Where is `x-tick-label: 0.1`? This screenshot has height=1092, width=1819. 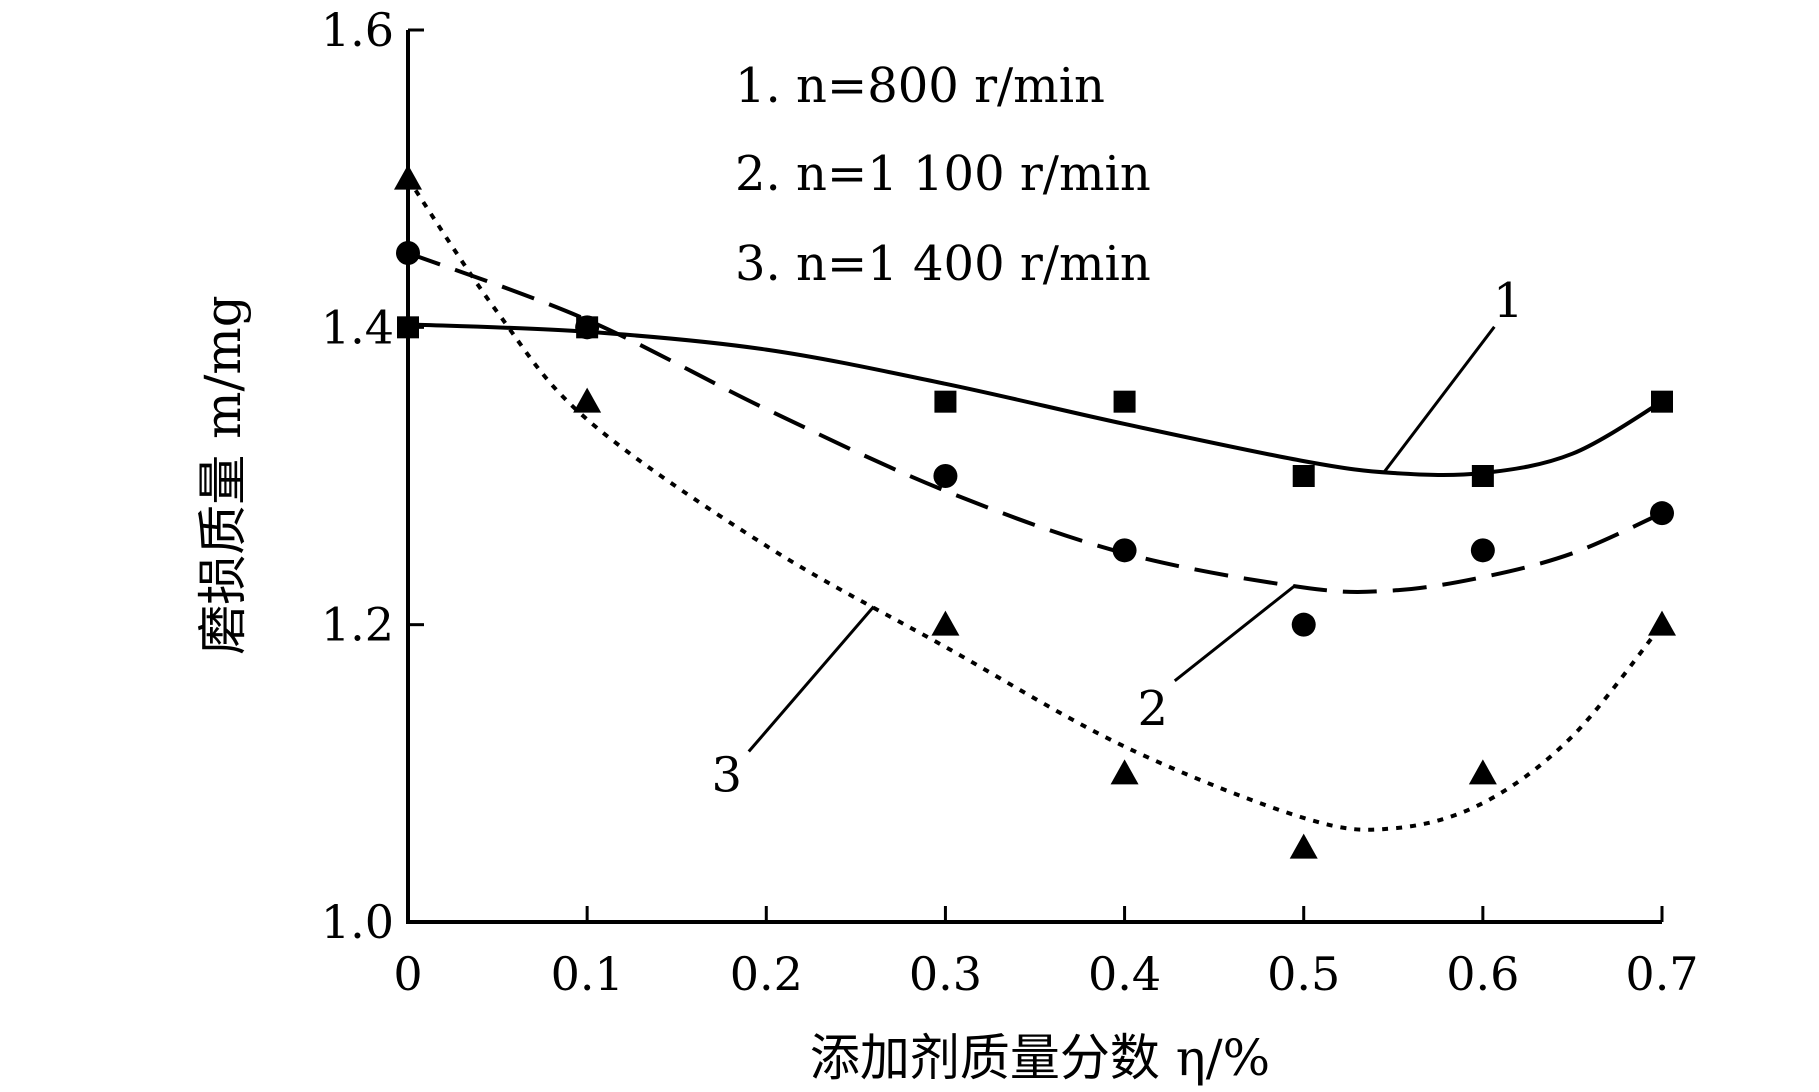
x-tick-label: 0.1 is located at coordinates (587, 974).